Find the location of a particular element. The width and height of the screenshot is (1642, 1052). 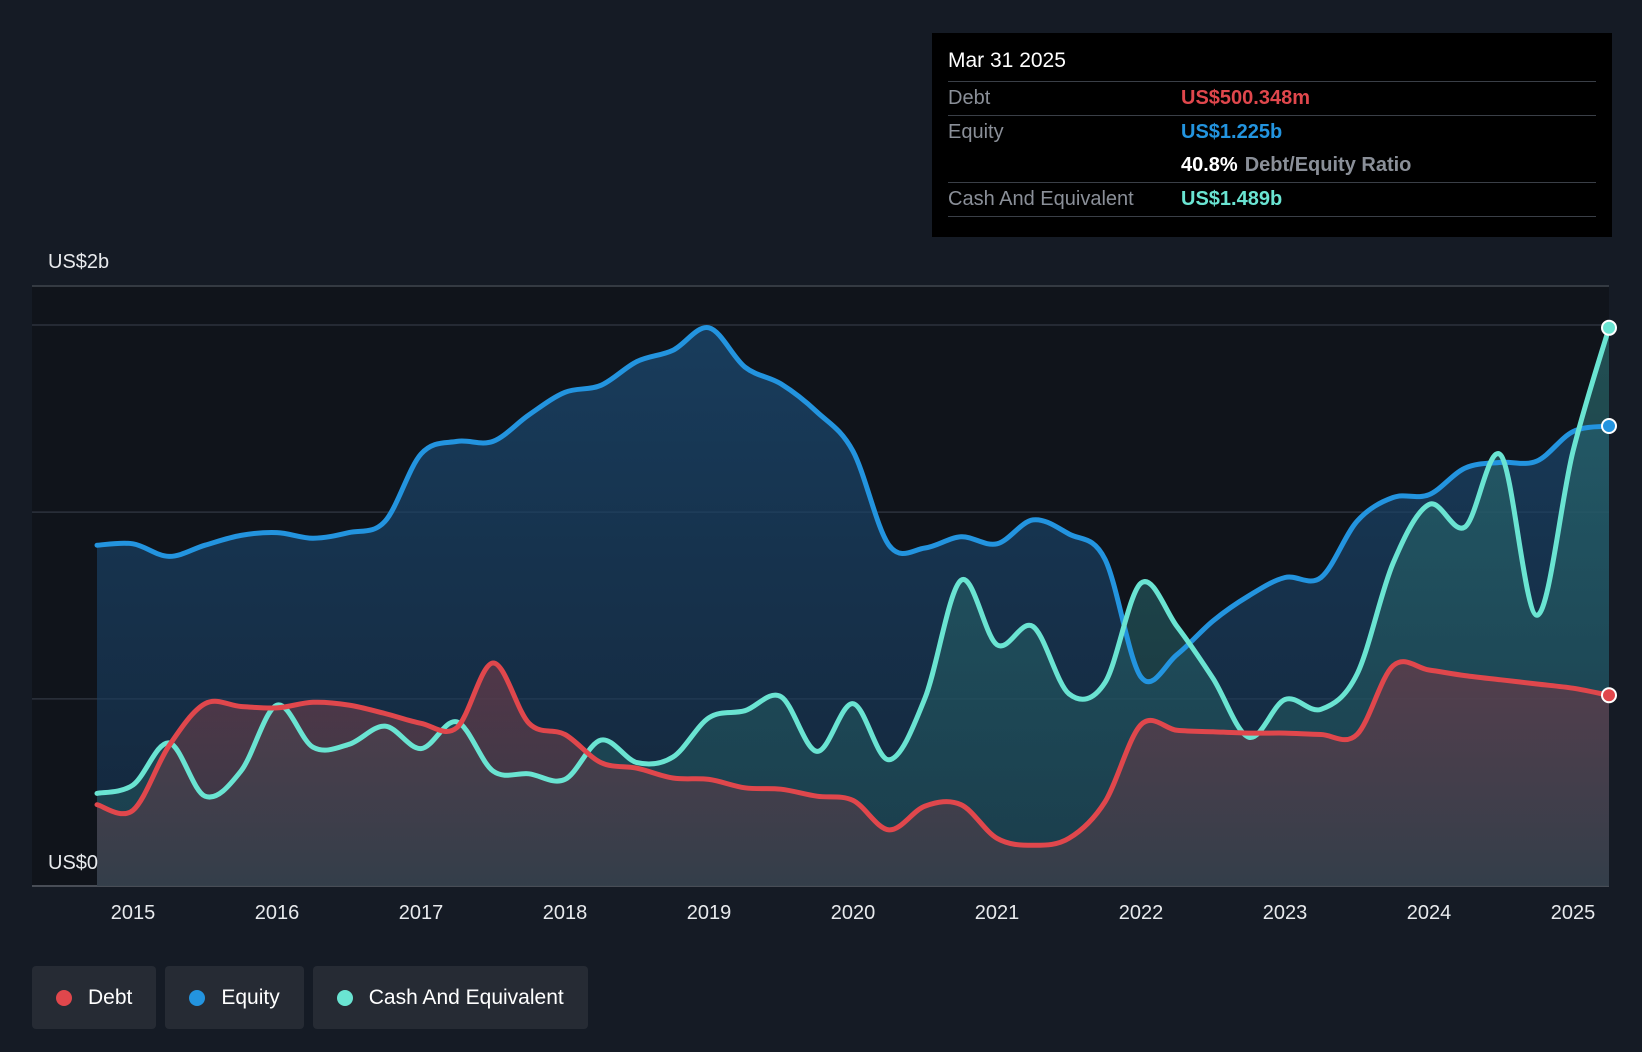

x-tick-label-2024: 2024 is located at coordinates (1429, 913).